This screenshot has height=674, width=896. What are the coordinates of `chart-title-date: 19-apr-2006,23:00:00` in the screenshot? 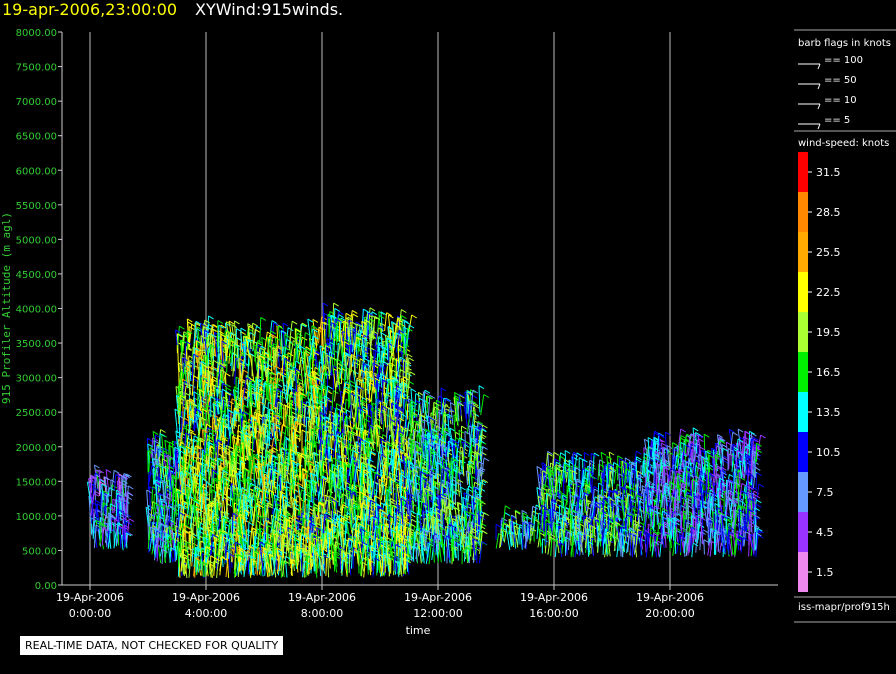 It's located at (90, 9).